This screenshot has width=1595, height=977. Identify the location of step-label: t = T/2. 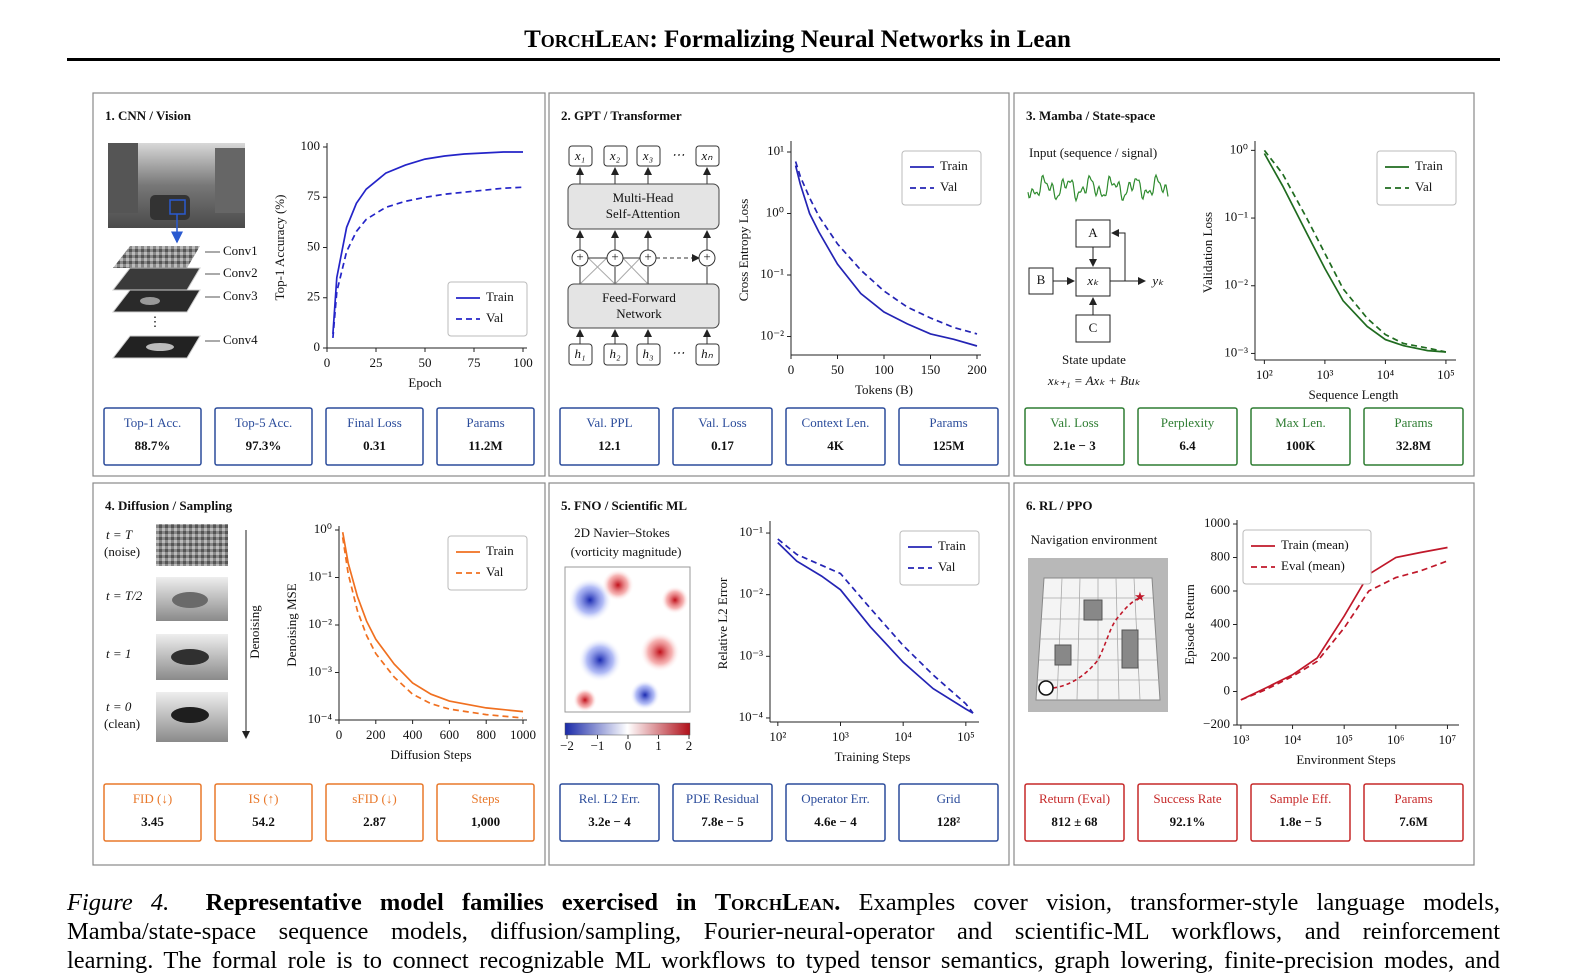
(124, 595).